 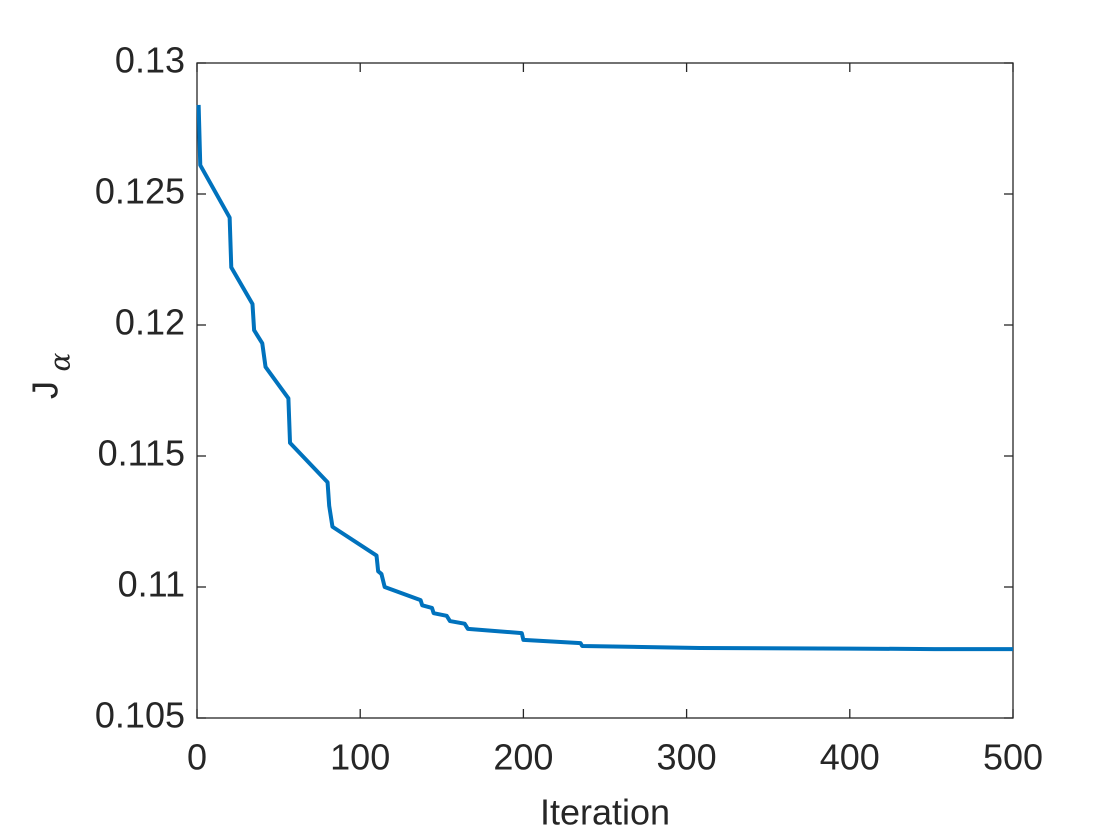 I want to click on y-axis-label-subscript: α, so click(x=60, y=361).